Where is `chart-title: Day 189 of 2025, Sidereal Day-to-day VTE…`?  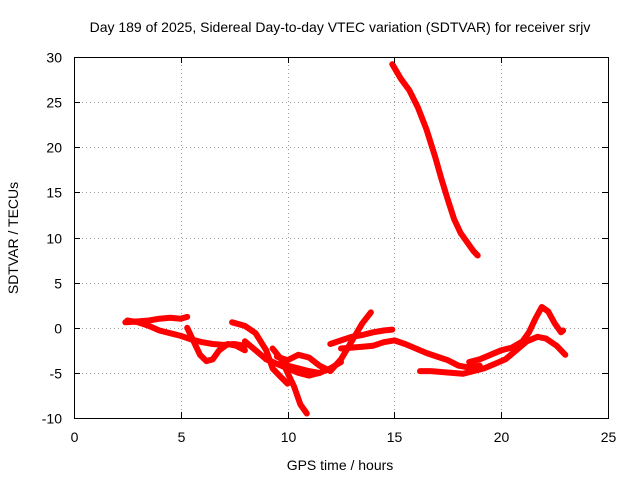 chart-title: Day 189 of 2025, Sidereal Day-to-day VTE… is located at coordinates (340, 27).